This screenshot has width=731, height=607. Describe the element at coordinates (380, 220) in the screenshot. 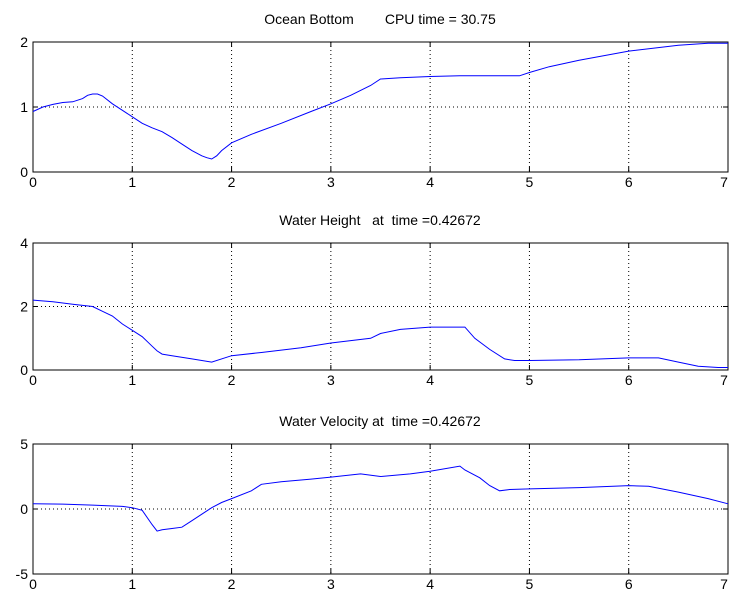

I see `plot-title: Water Height at time =0.42672` at that location.